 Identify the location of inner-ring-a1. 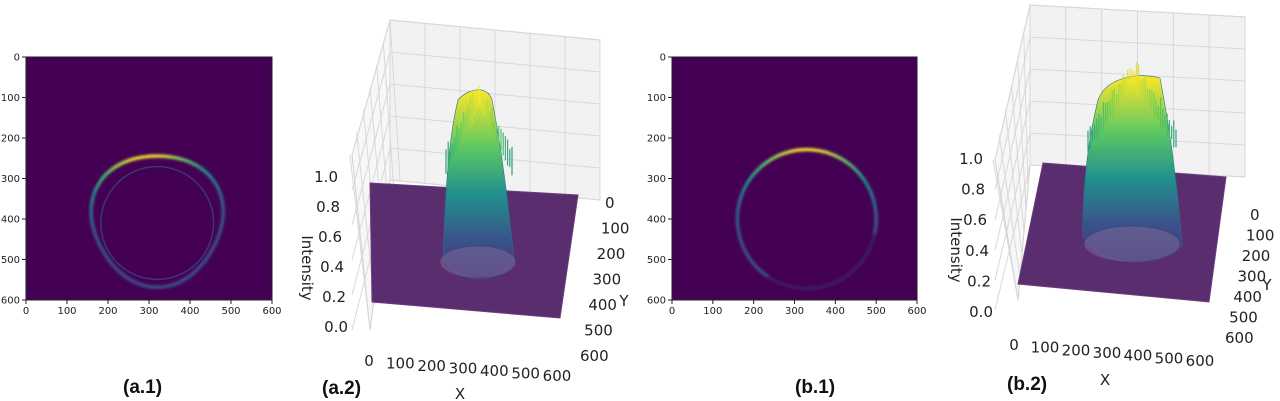
(157, 223).